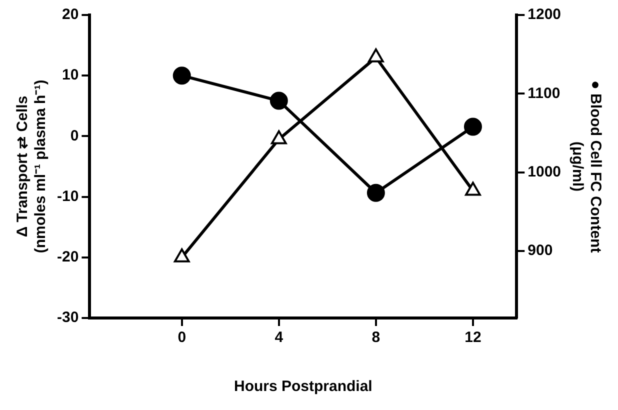 This screenshot has height=410, width=618. Describe the element at coordinates (70, 15) in the screenshot. I see `y-tick-label: 20` at that location.